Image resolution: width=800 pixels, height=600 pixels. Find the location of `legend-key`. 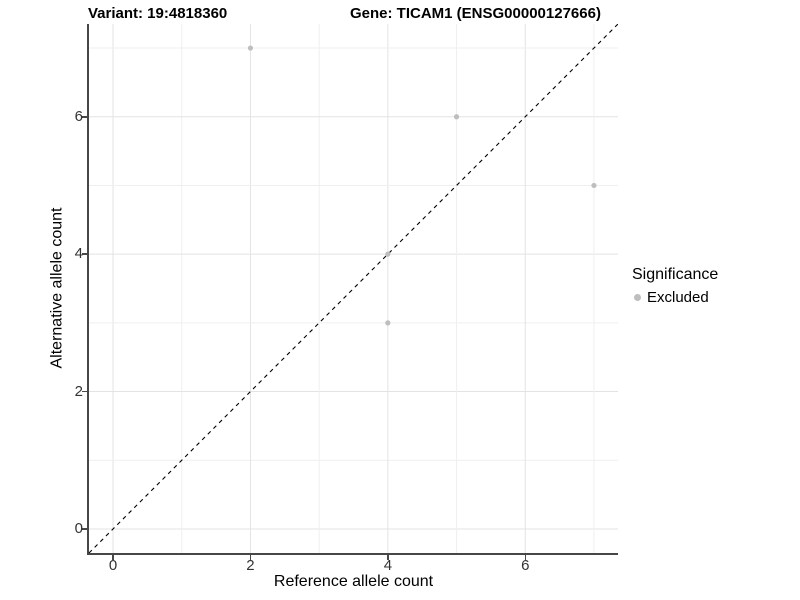

legend-key is located at coordinates (637, 297).